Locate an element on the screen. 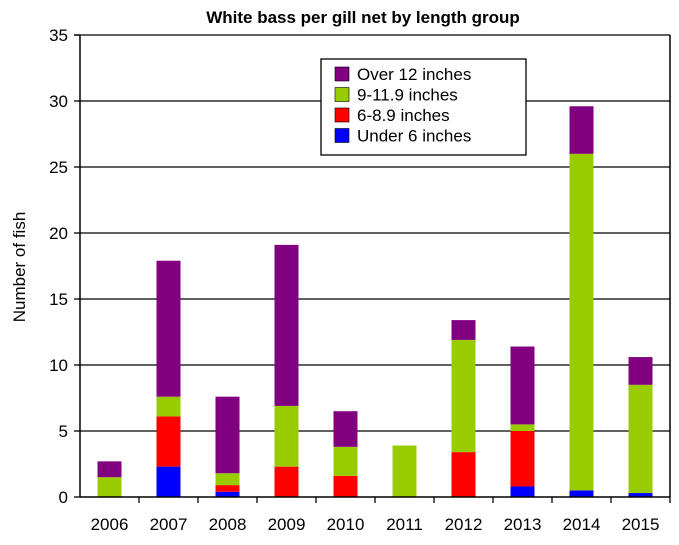 The image size is (679, 545). x-tick-label: 2012 is located at coordinates (464, 524).